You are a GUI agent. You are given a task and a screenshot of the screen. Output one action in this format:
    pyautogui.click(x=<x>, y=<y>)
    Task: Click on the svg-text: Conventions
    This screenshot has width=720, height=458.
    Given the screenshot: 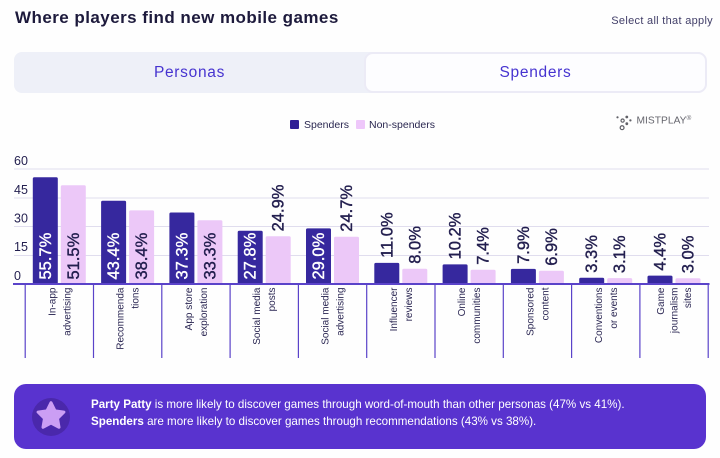 What is the action you would take?
    pyautogui.click(x=599, y=316)
    